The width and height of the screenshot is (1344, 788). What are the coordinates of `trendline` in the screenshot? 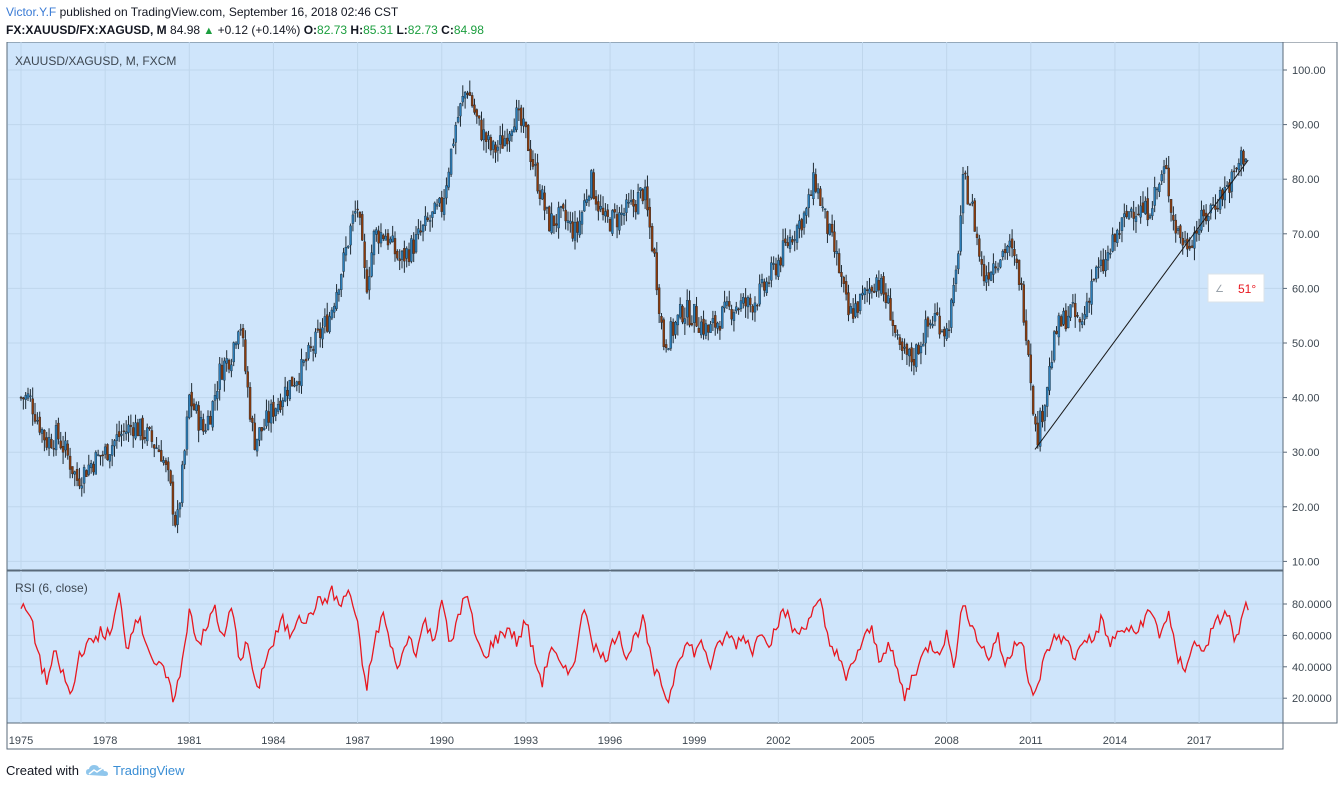 It's located at (1141, 304).